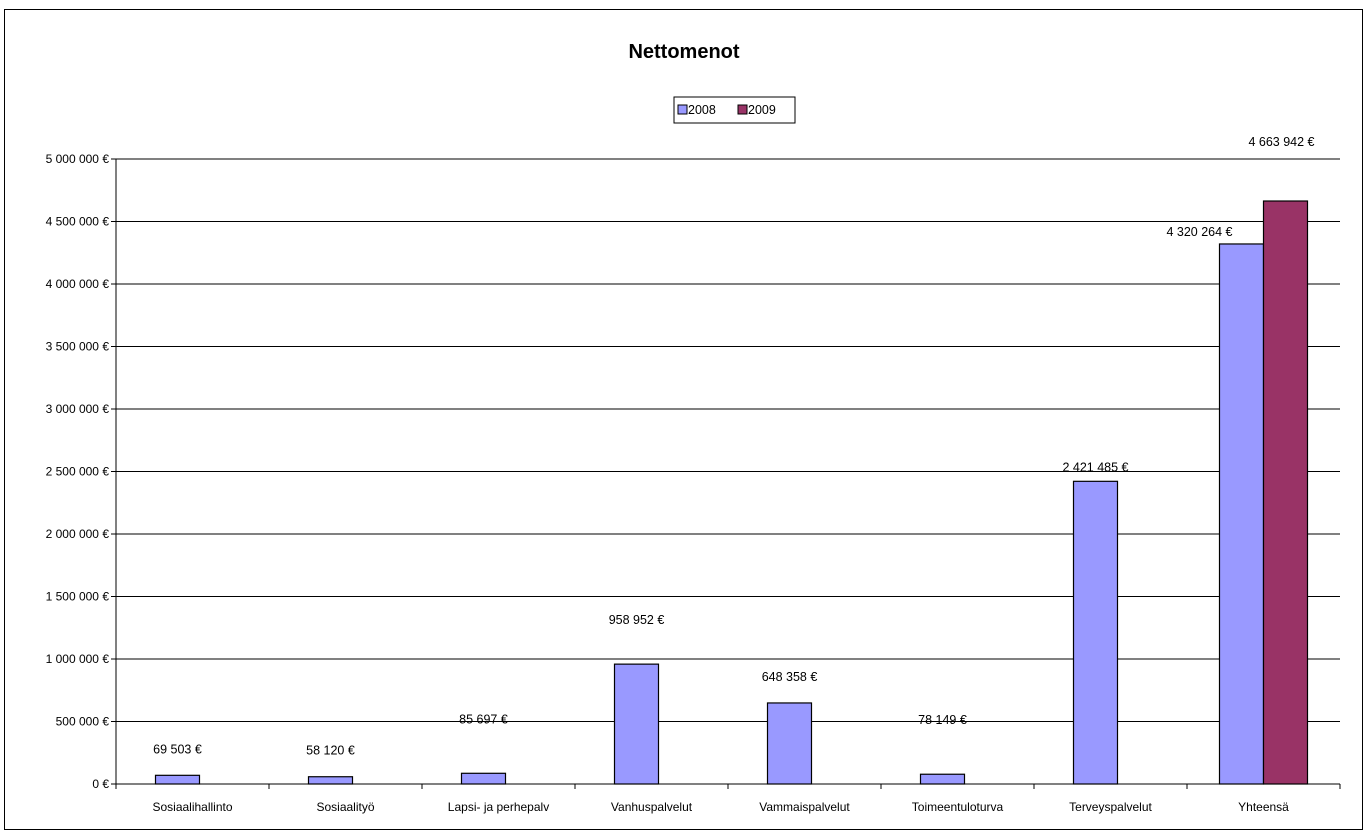  Describe the element at coordinates (1095, 467) in the screenshot. I see `data-label: 2 421 485 €` at that location.